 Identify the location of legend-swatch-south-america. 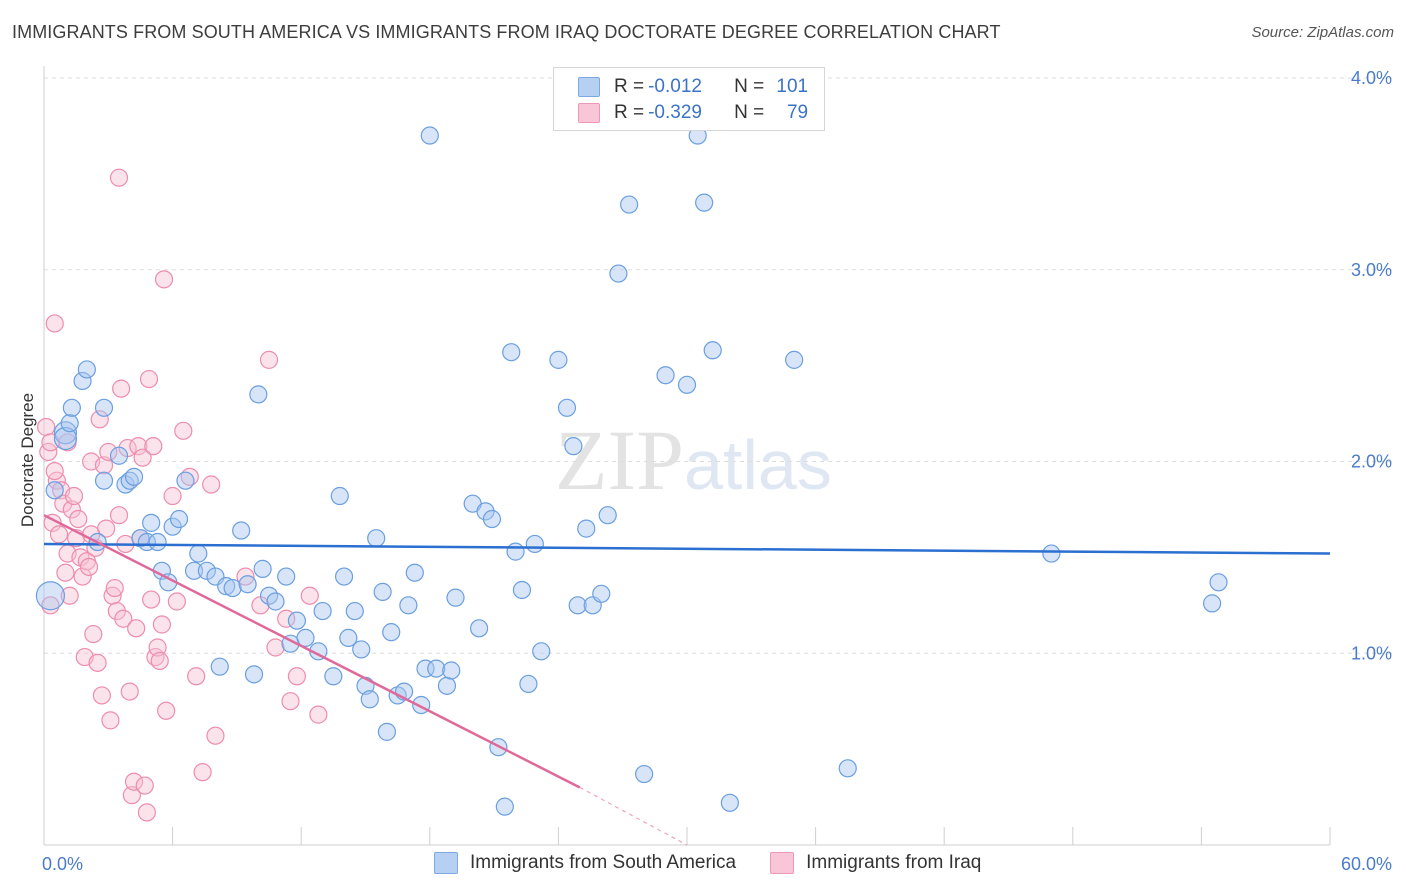
(589, 87).